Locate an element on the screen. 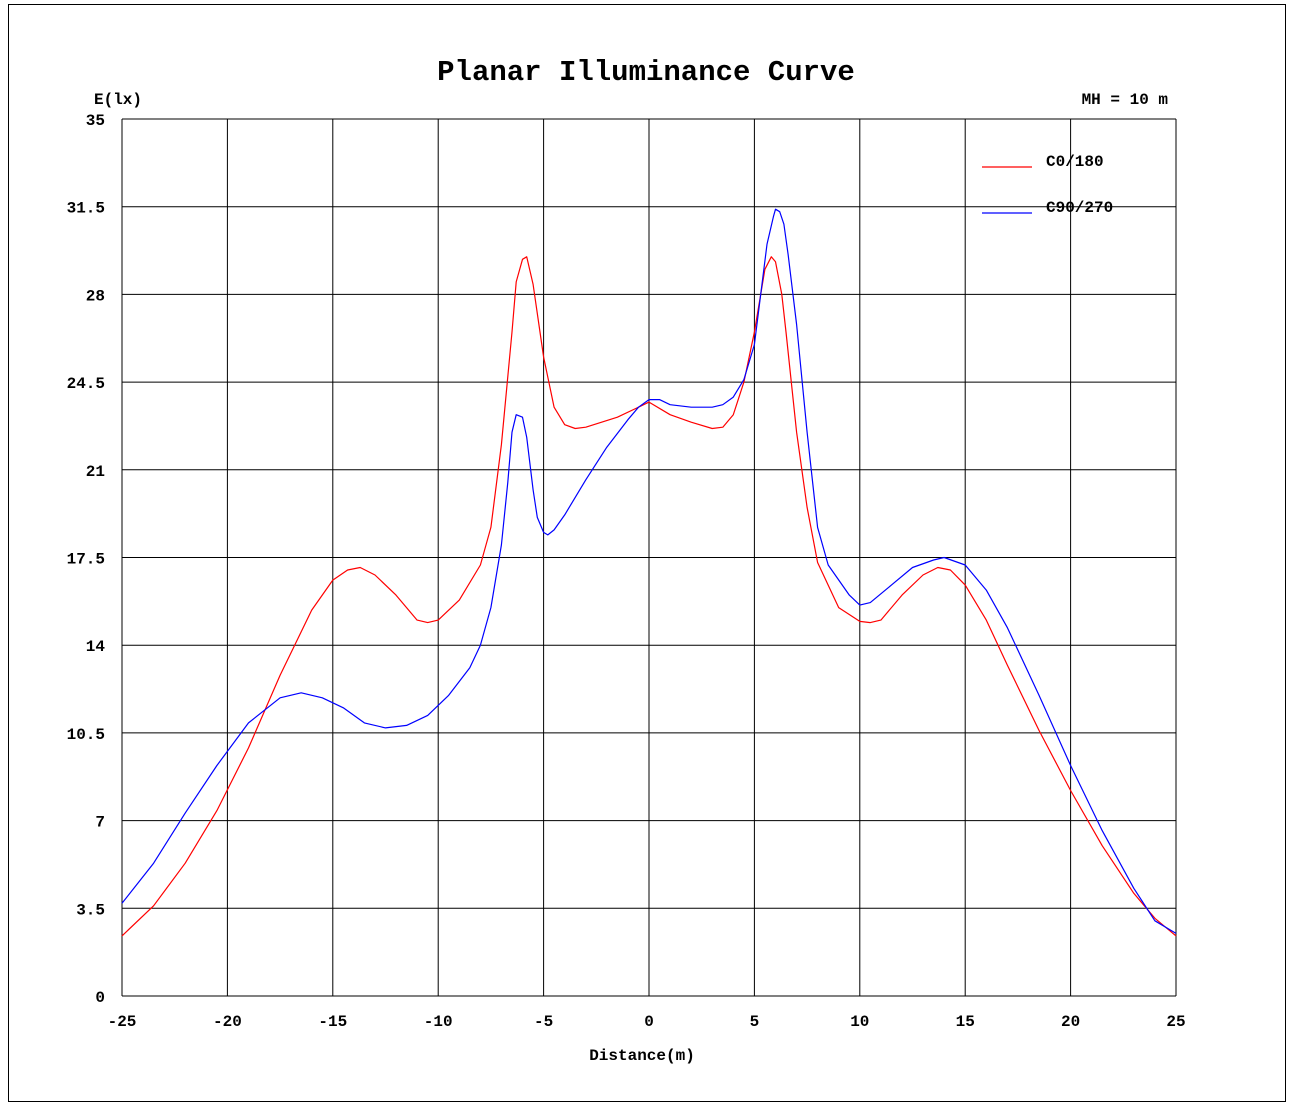  mounting-height-annotation: MH = 10 m is located at coordinates (1125, 100).